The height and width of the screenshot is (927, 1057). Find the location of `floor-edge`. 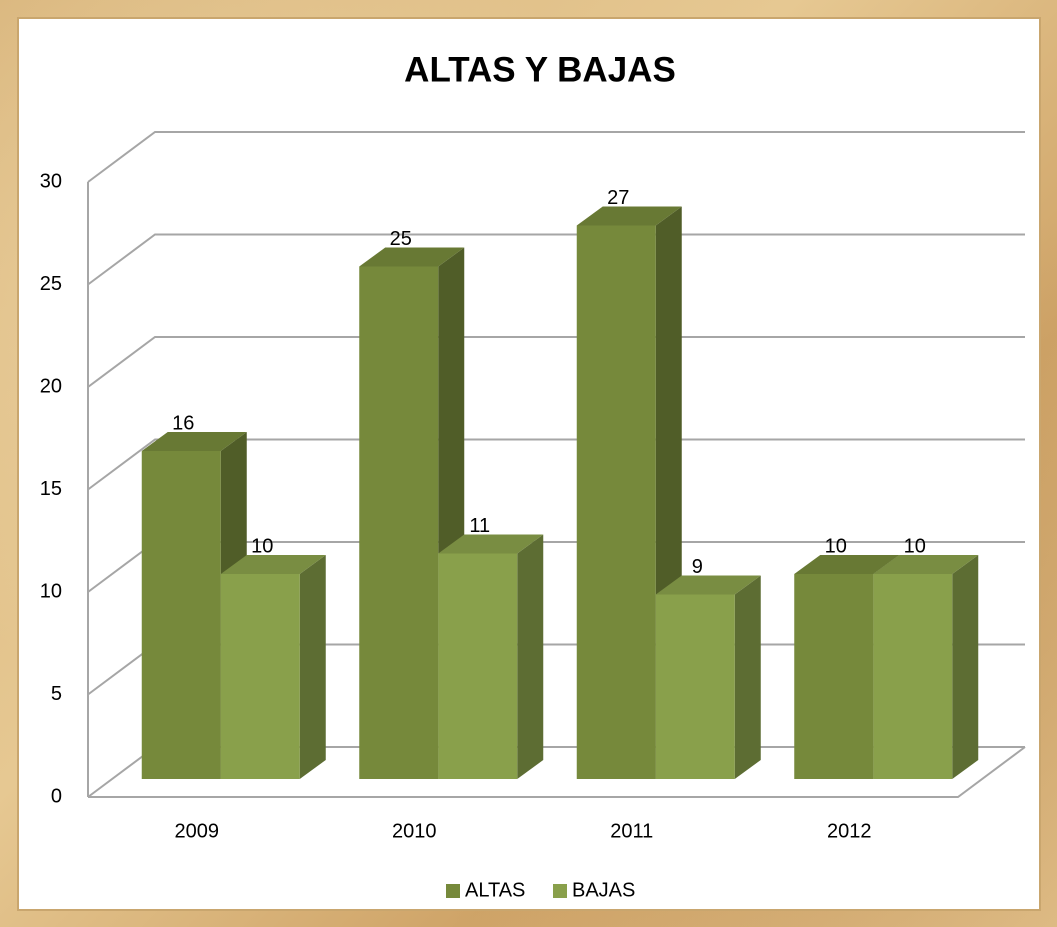

floor-edge is located at coordinates (557, 772).